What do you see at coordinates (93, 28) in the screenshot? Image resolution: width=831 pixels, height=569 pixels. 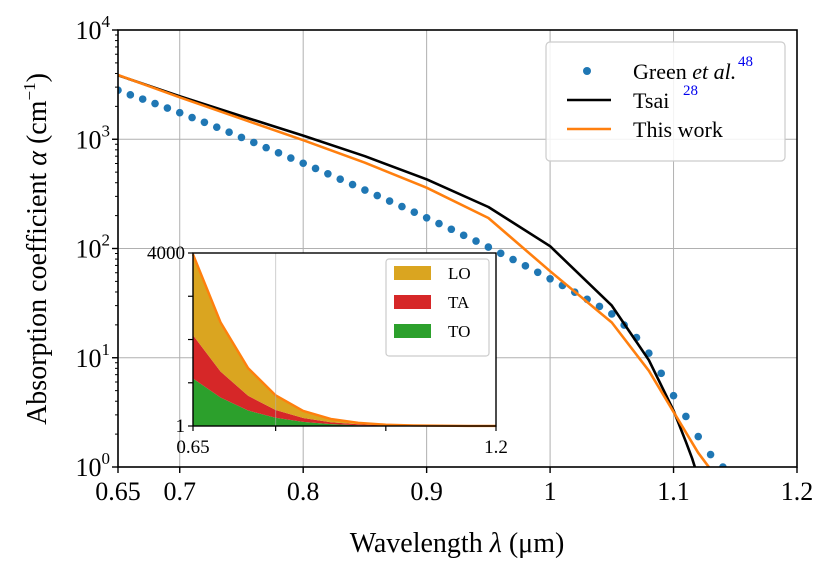 I see `y-tick-label-4: 10⁴` at bounding box center [93, 28].